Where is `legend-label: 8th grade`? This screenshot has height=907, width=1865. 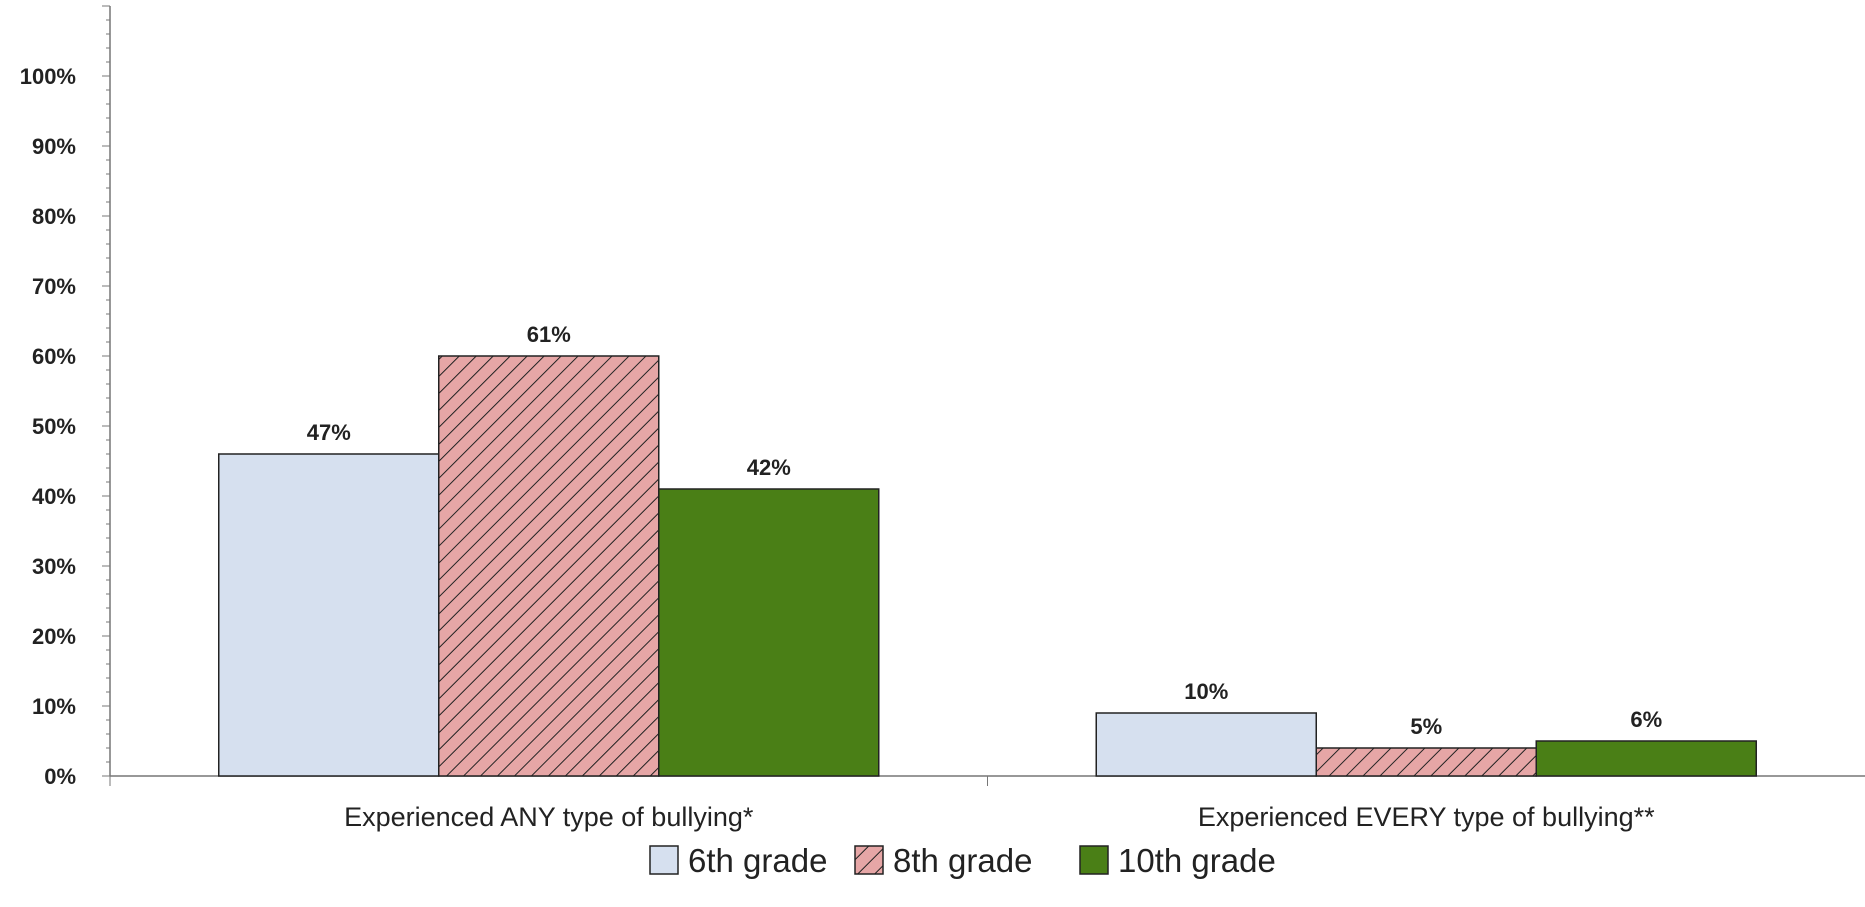
legend-label: 8th grade is located at coordinates (962, 860).